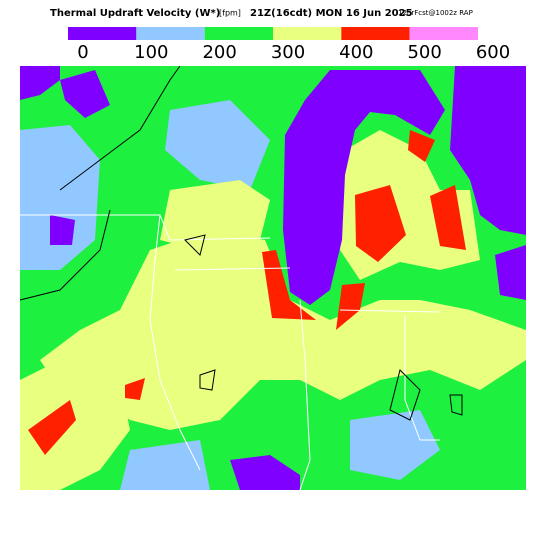  I want to click on legend-label: 100, so click(151, 52).